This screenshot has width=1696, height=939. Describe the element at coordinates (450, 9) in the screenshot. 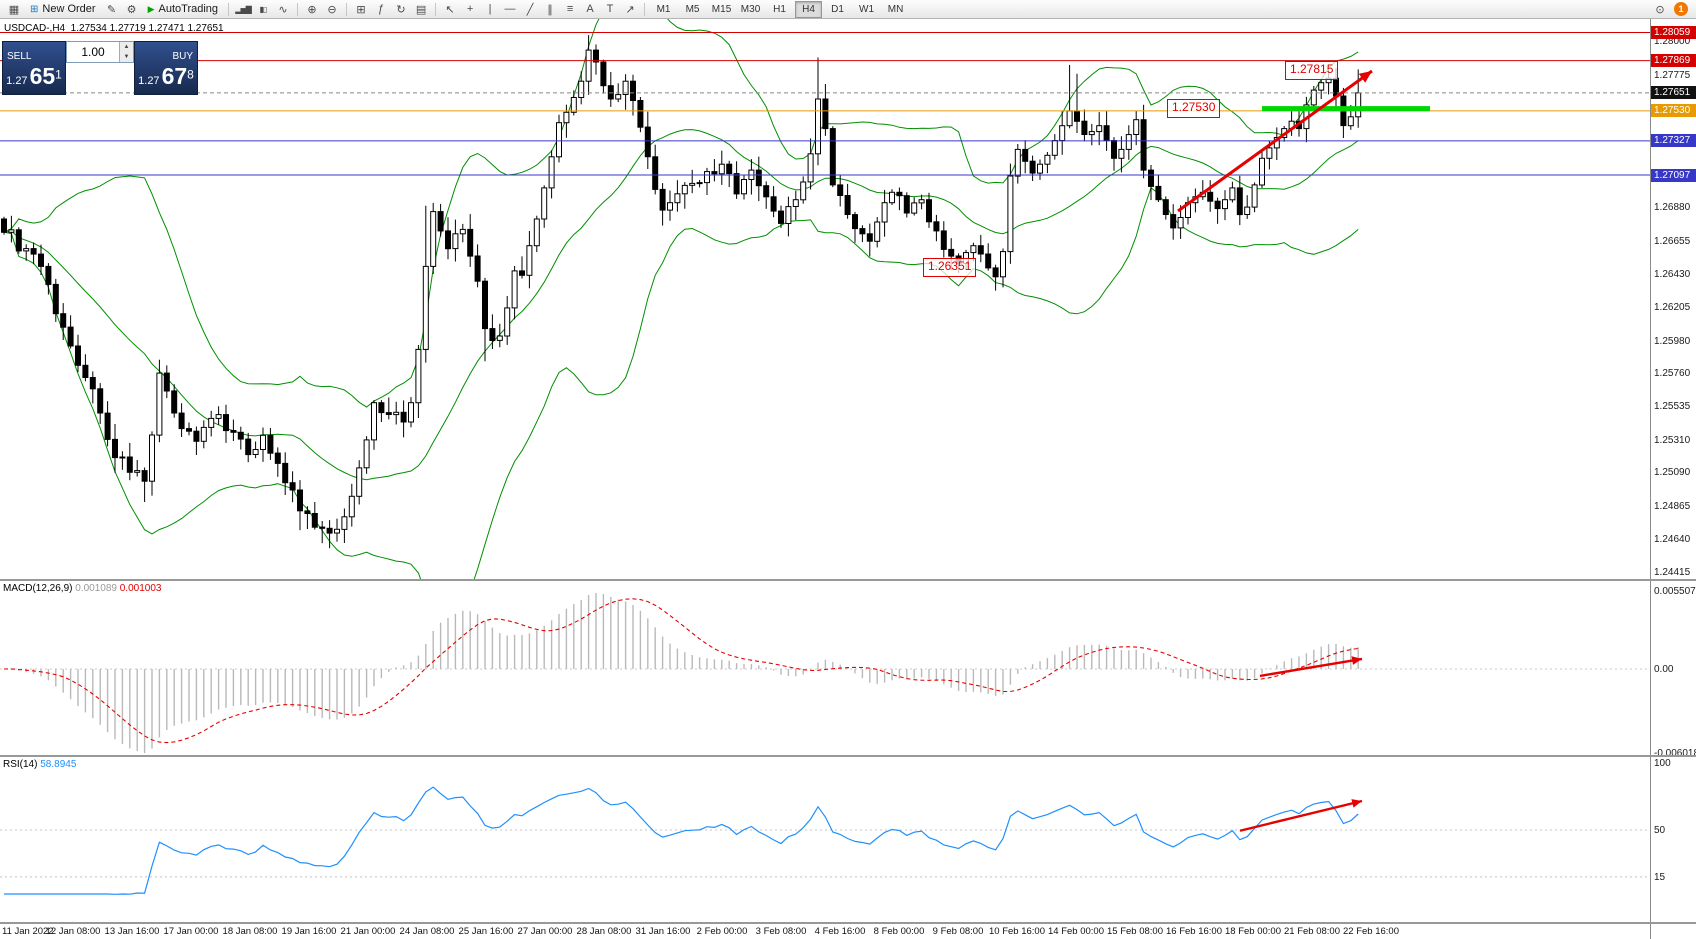

I see `cursor-icon: ↖` at that location.